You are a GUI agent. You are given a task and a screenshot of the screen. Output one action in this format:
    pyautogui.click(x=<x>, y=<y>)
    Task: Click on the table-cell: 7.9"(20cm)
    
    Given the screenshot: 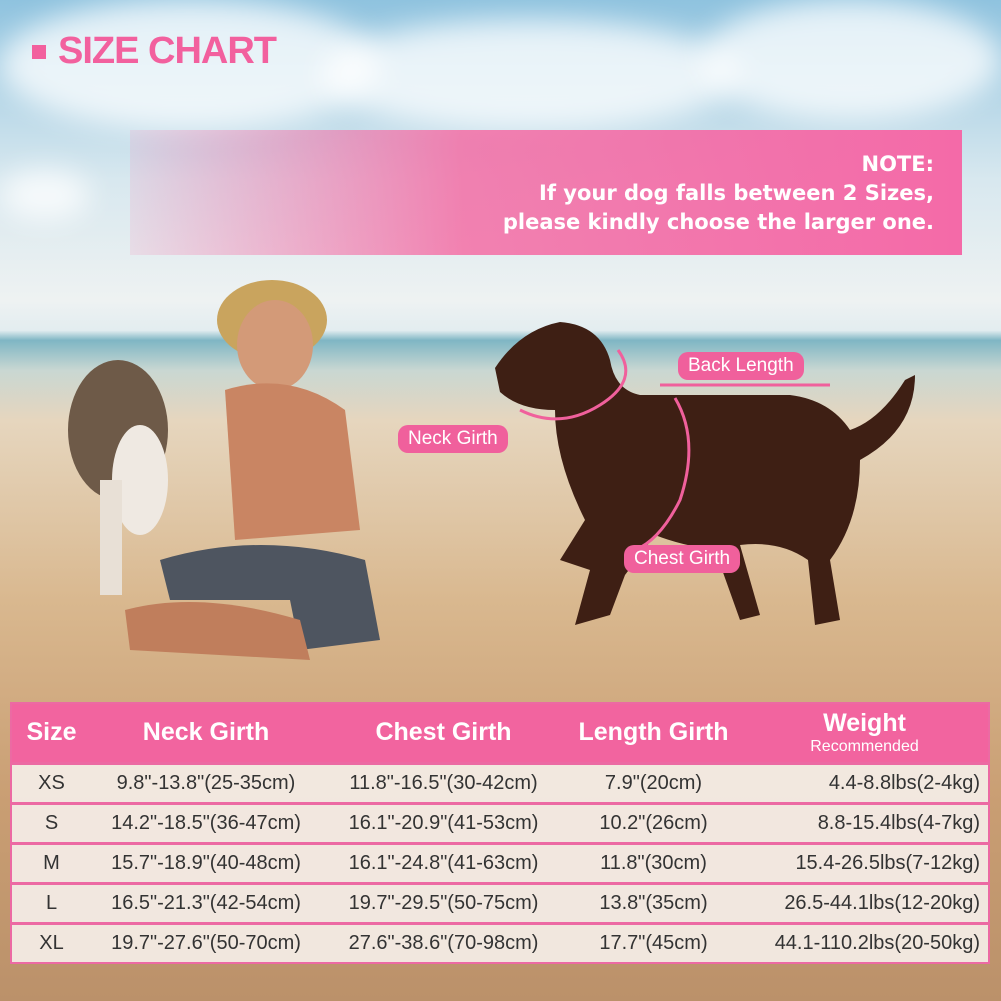 What is the action you would take?
    pyautogui.click(x=653, y=782)
    